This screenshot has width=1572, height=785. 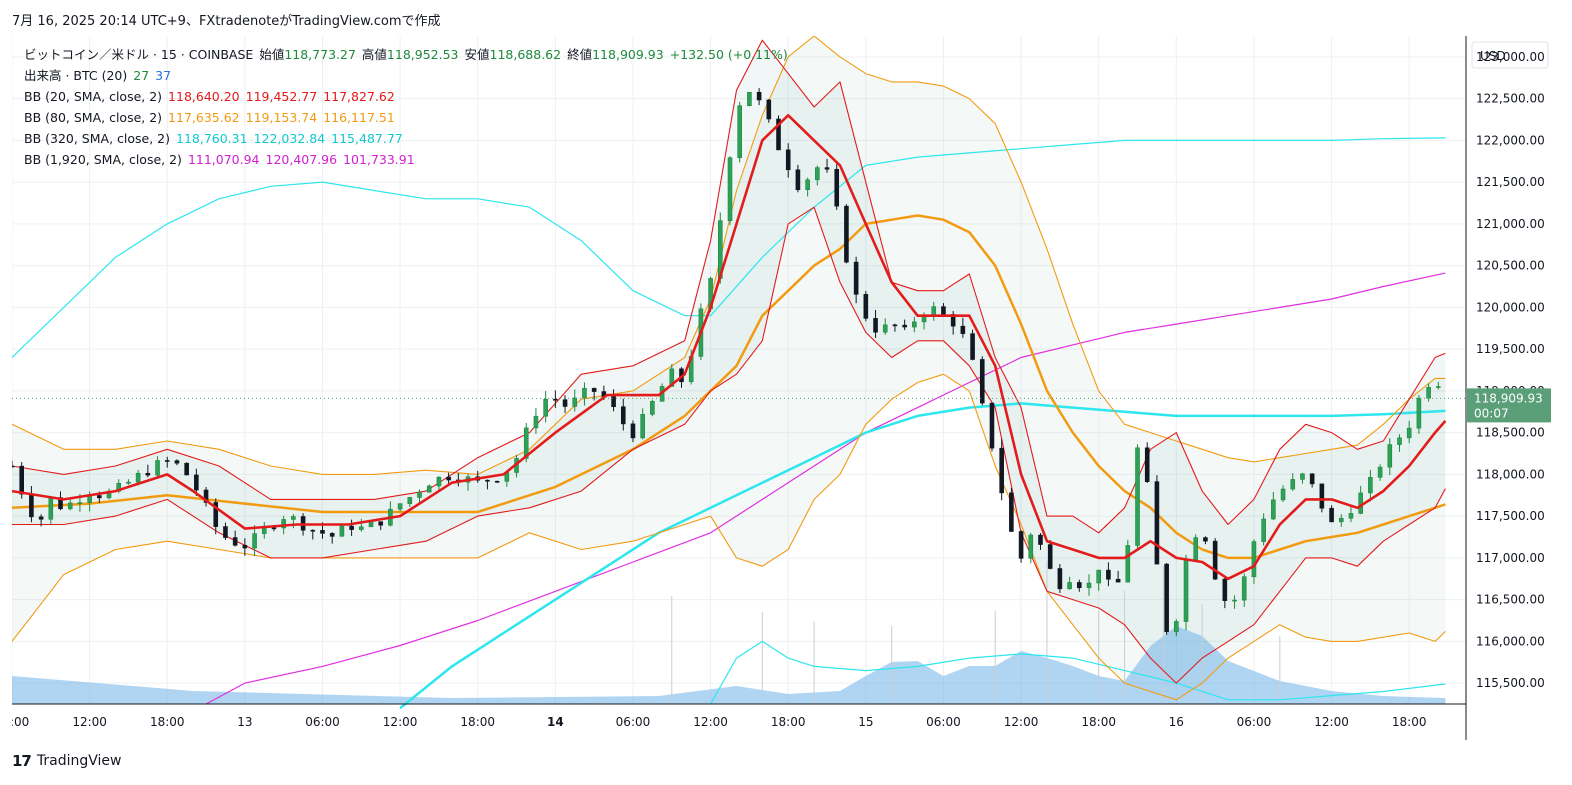 I want to click on high-value: 118,952.53, so click(x=422, y=54).